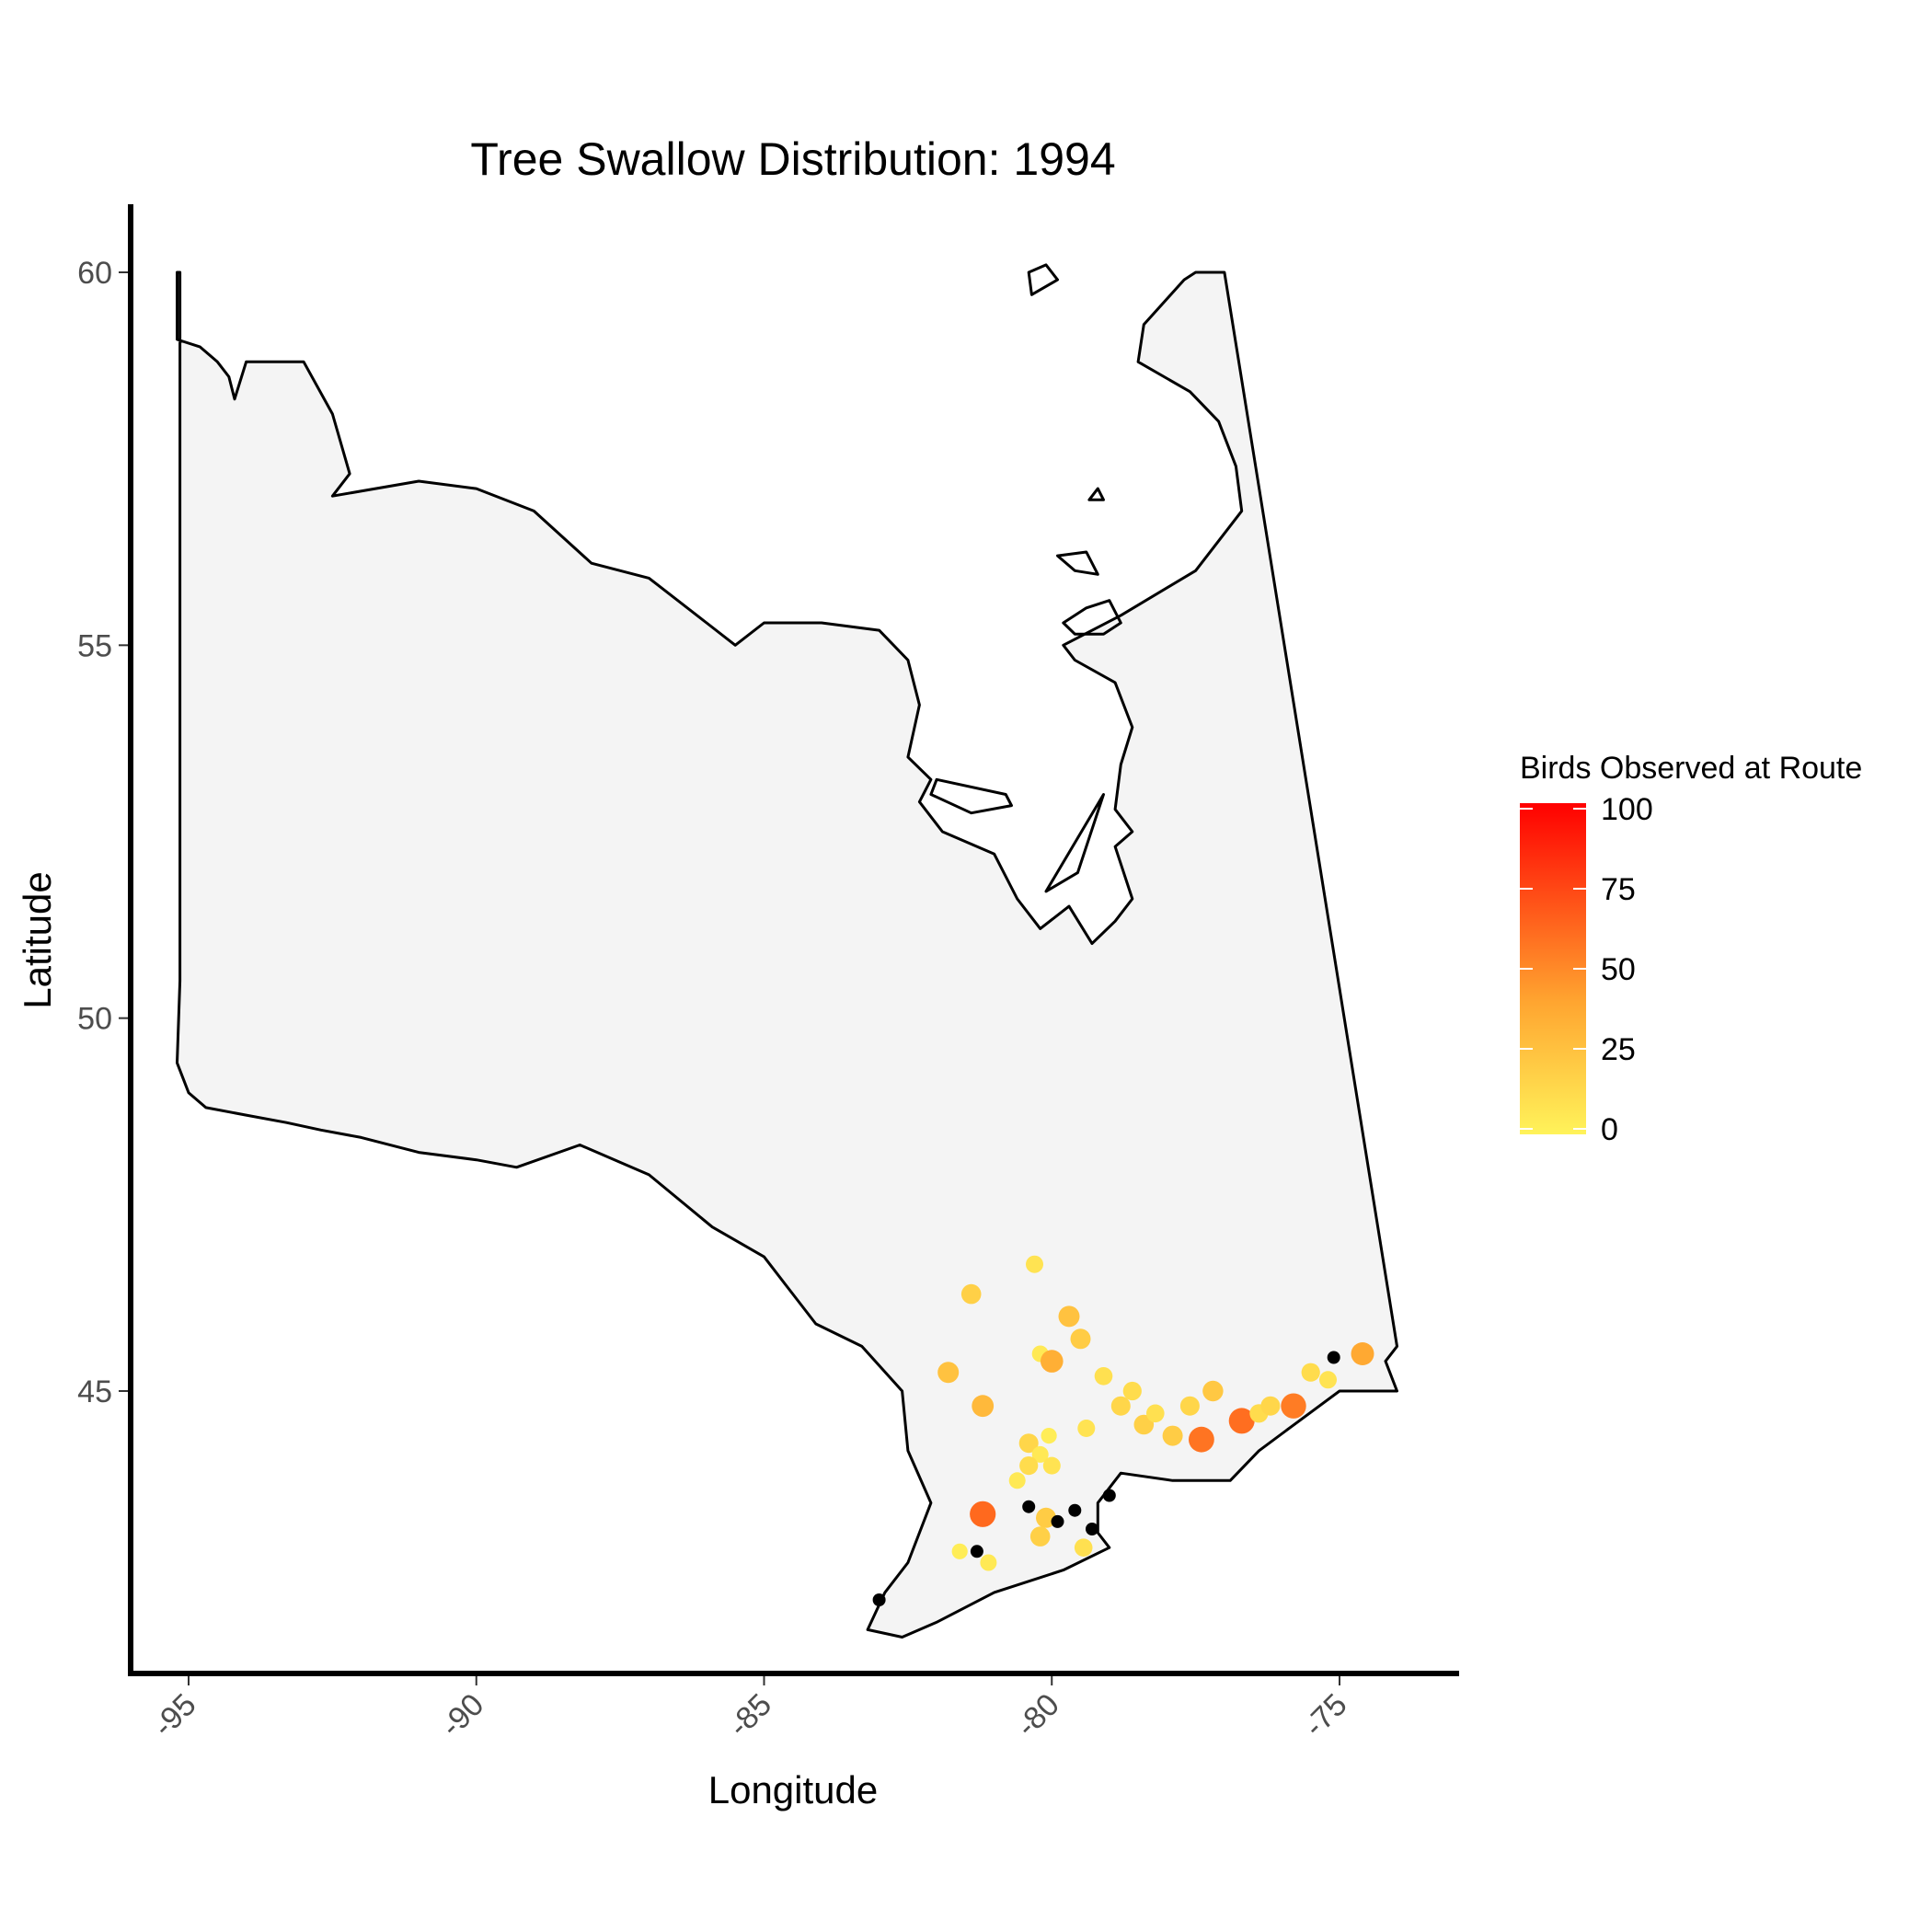 Image resolution: width=1932 pixels, height=1932 pixels. I want to click on x-axis-title: Longitude, so click(793, 1789).